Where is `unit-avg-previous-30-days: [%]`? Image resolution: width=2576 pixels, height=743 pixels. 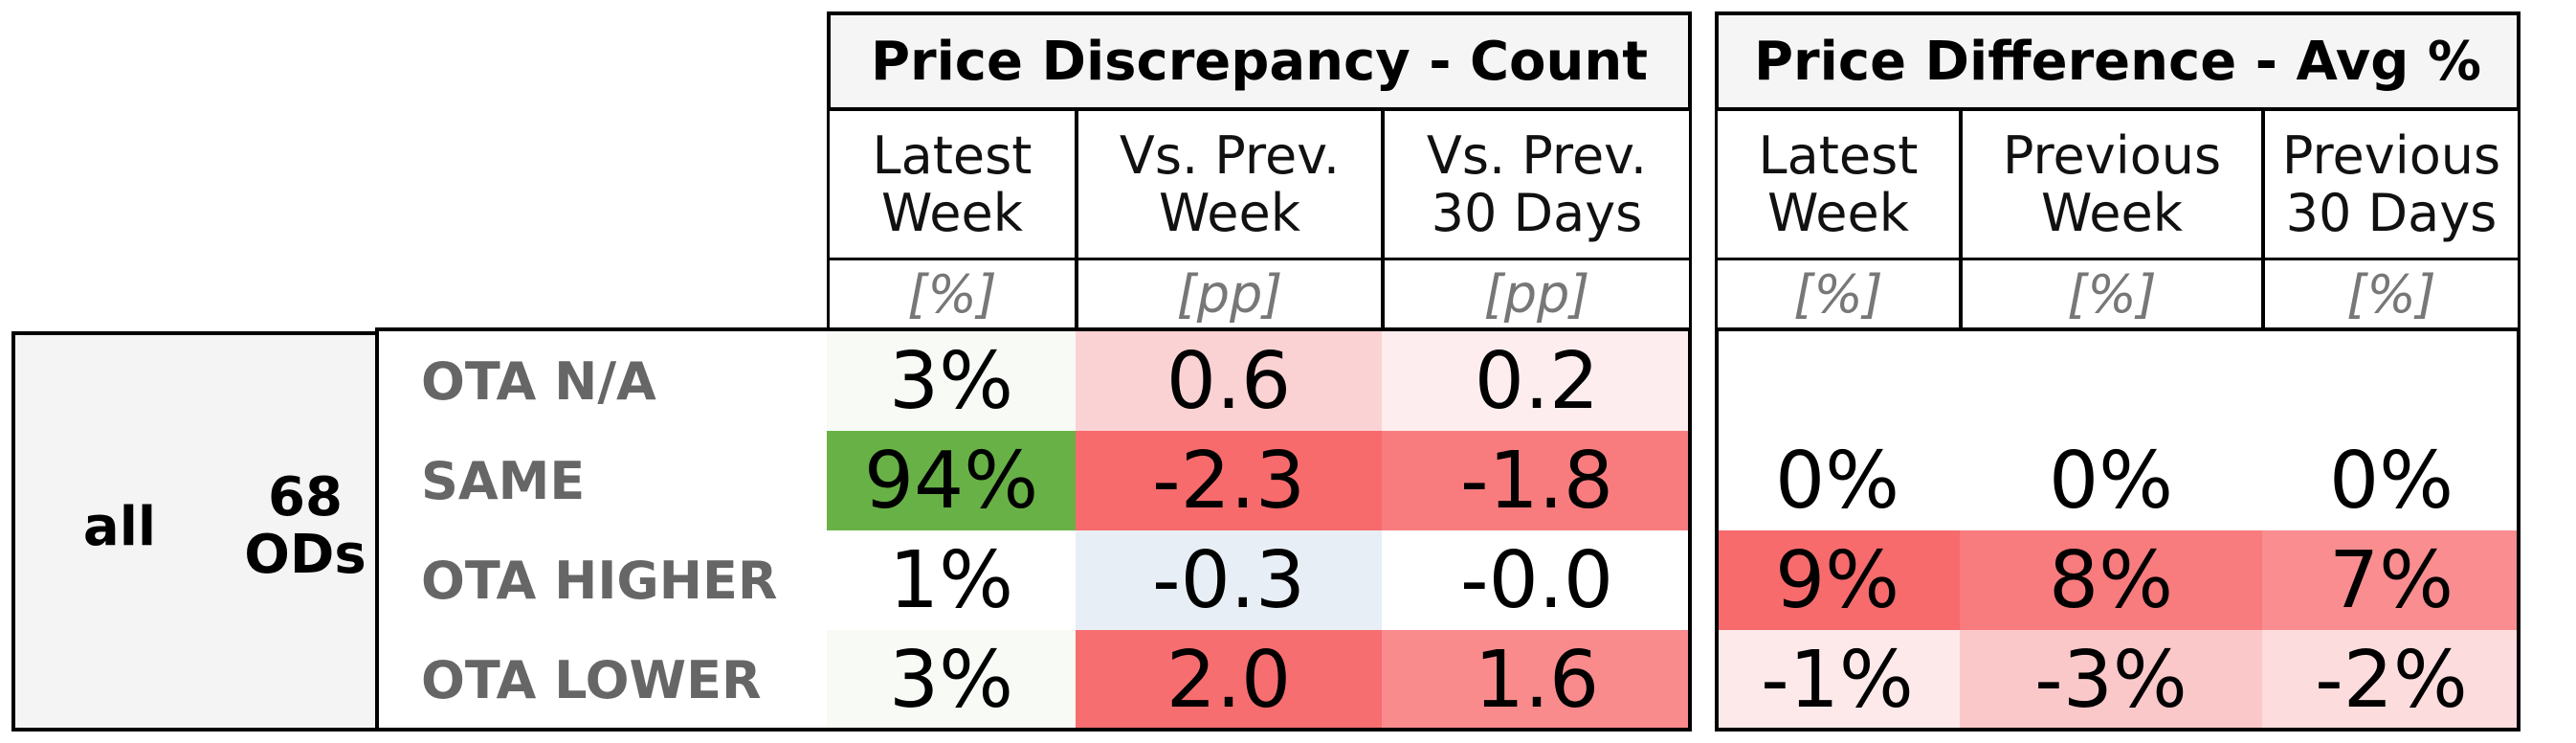
unit-avg-previous-30-days: [%] is located at coordinates (2391, 295).